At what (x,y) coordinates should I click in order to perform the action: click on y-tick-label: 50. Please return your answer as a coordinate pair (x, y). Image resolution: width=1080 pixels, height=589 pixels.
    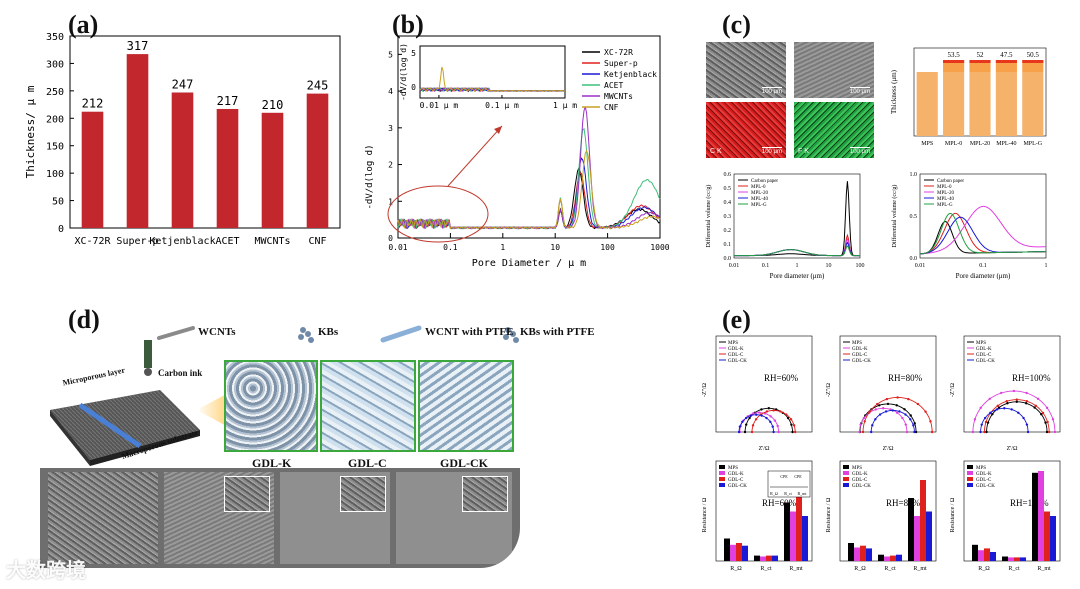
    Looking at the image, I should click on (58, 202).